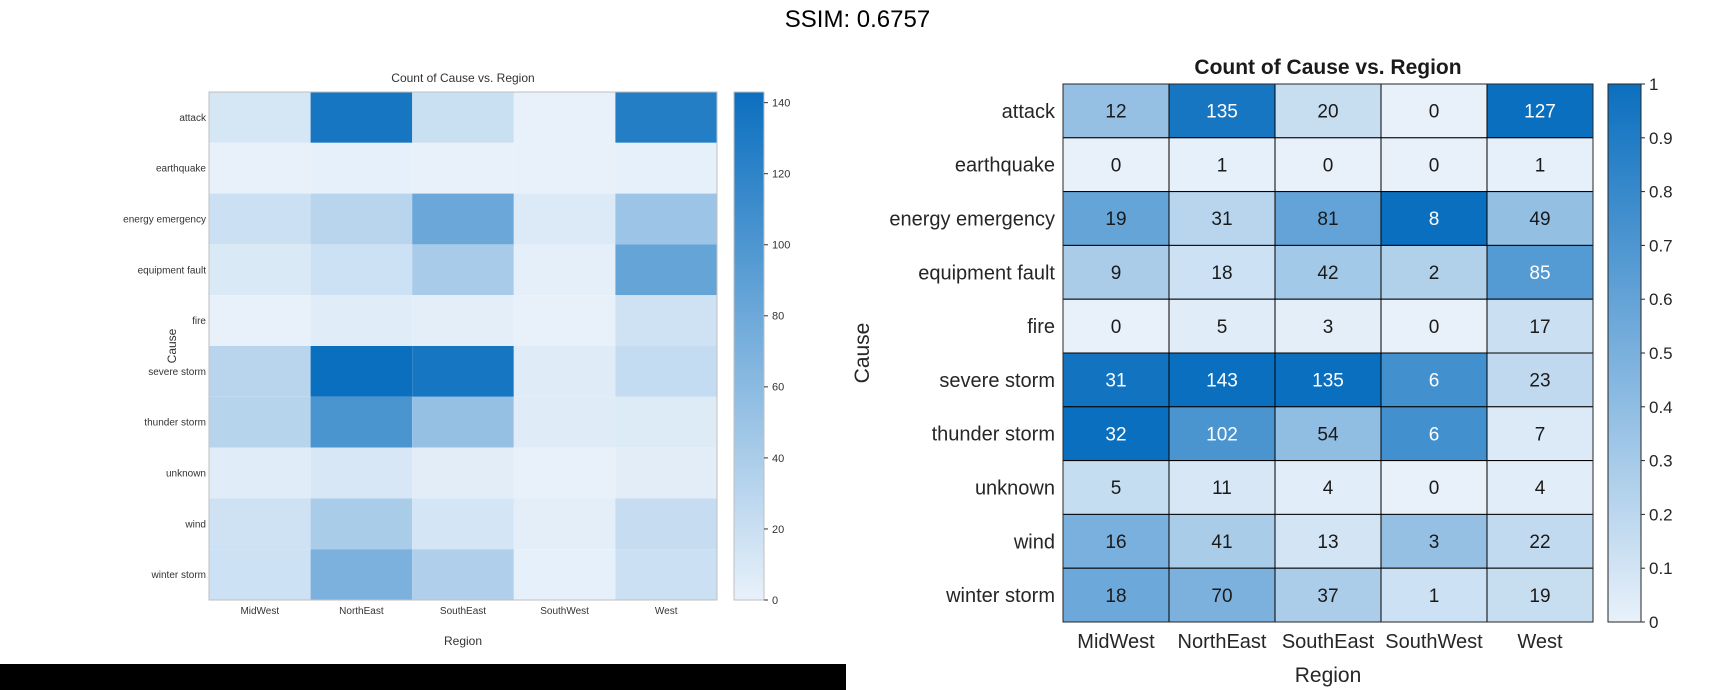 The height and width of the screenshot is (690, 1715). Describe the element at coordinates (1540, 434) in the screenshot. I see `cell-value-label: 7` at that location.